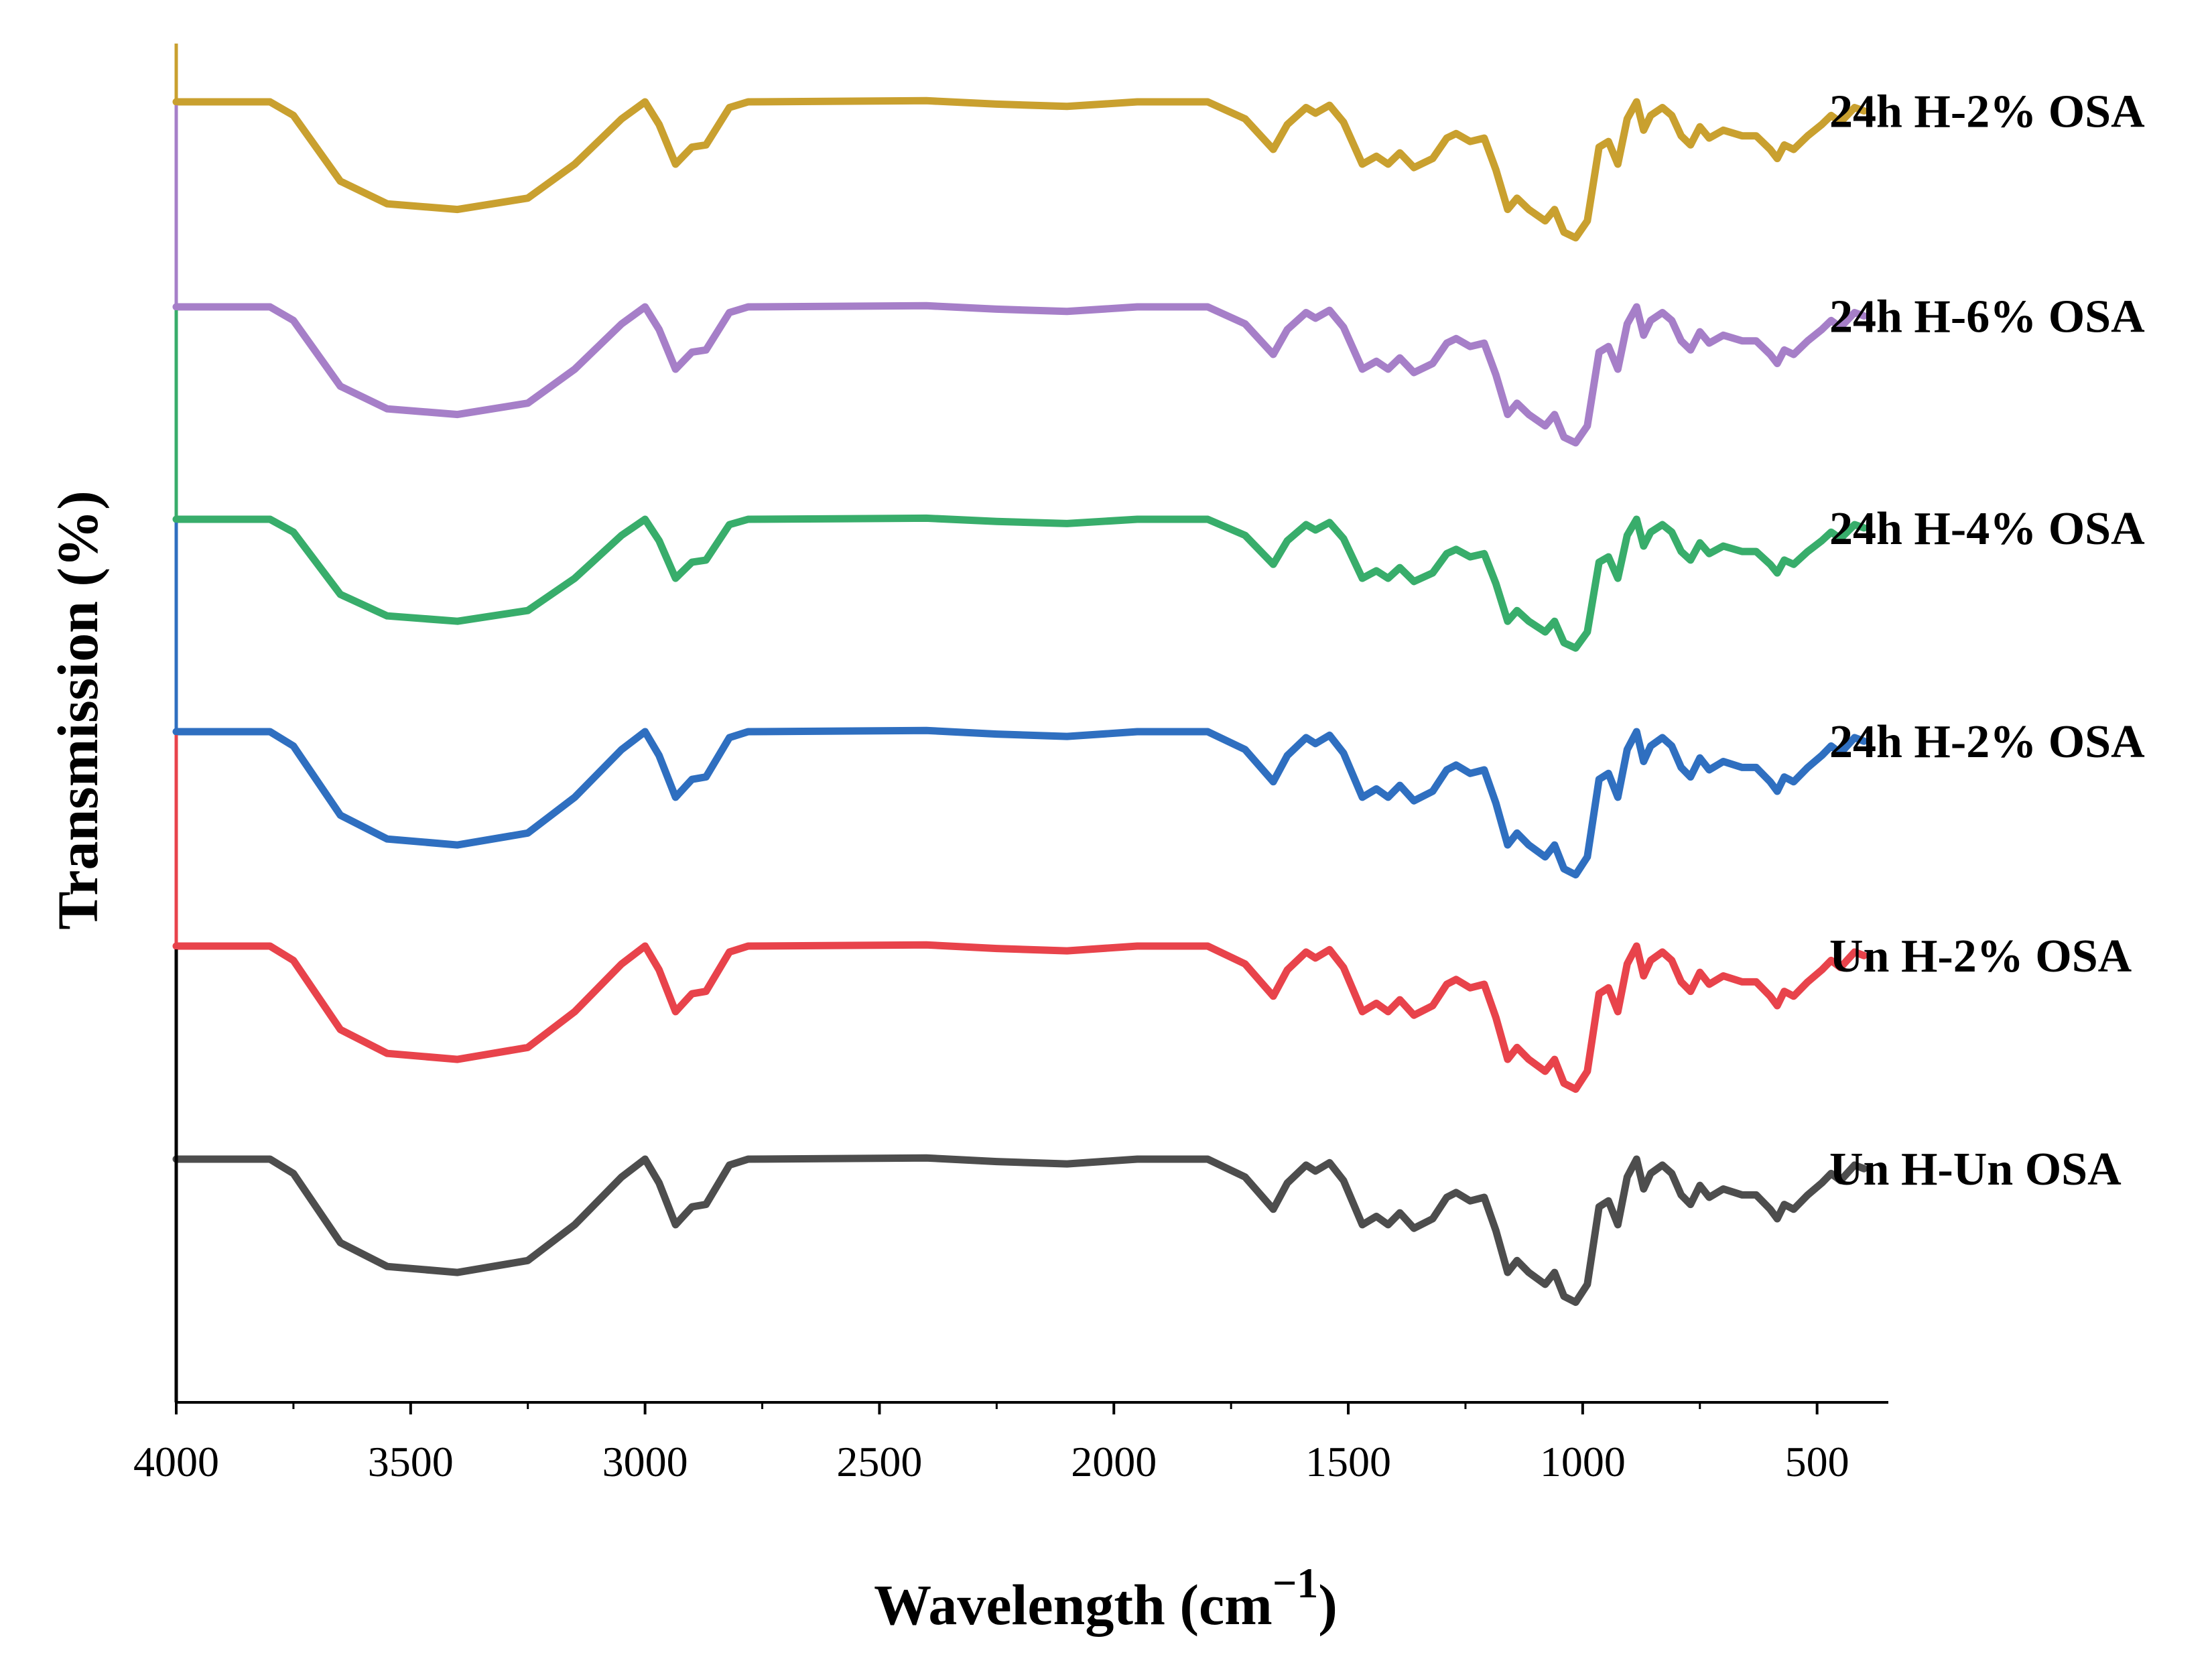 Image resolution: width=2212 pixels, height=1663 pixels. Describe the element at coordinates (1980, 957) in the screenshot. I see `series-label-1: Un H-2% OSA` at that location.